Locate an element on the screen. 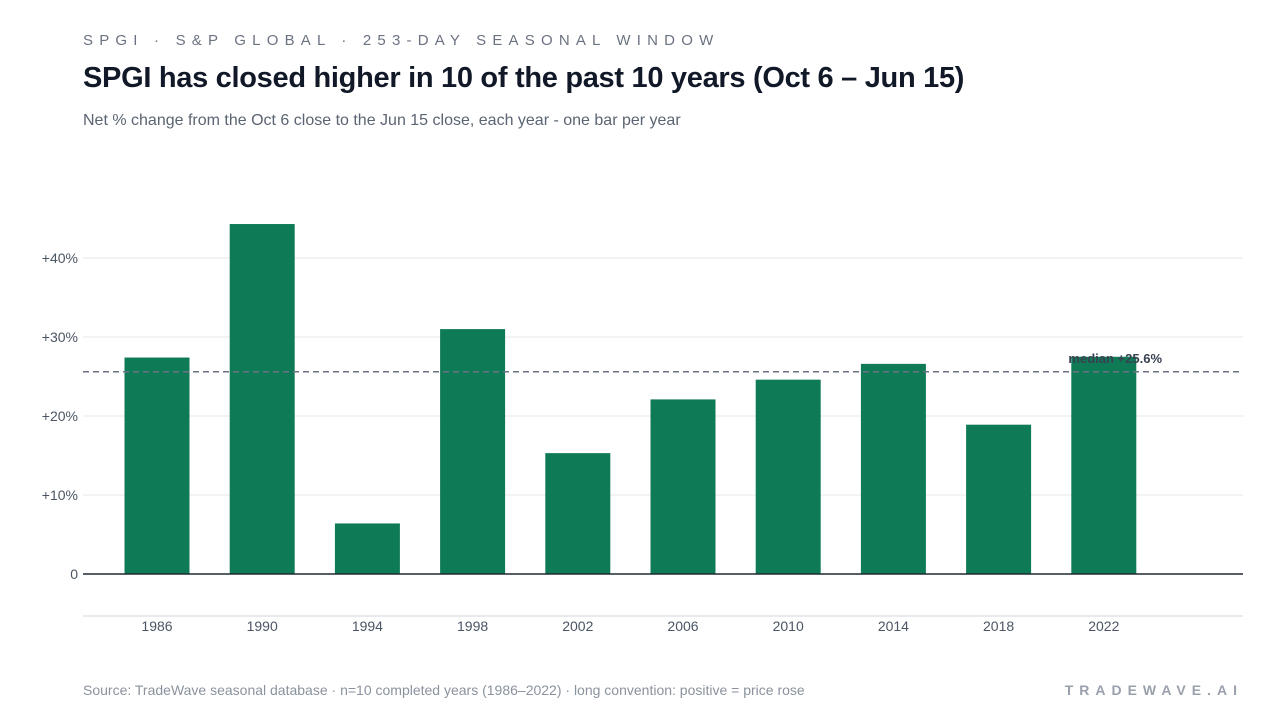 This screenshot has width=1280, height=720. brand-logo: TRADEWAVE.AI is located at coordinates (1153, 690).